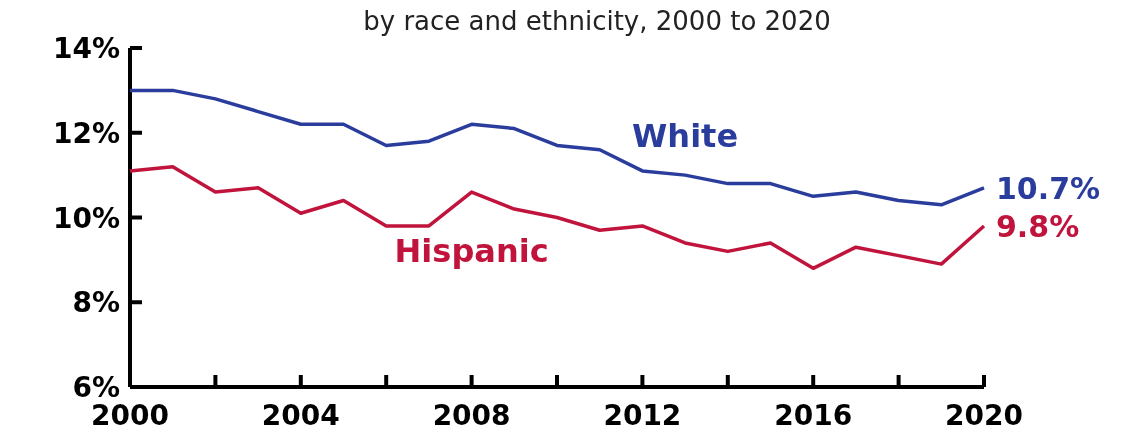 The width and height of the screenshot is (1127, 440). Describe the element at coordinates (86, 48) in the screenshot. I see `y-tick-label: 14%` at that location.